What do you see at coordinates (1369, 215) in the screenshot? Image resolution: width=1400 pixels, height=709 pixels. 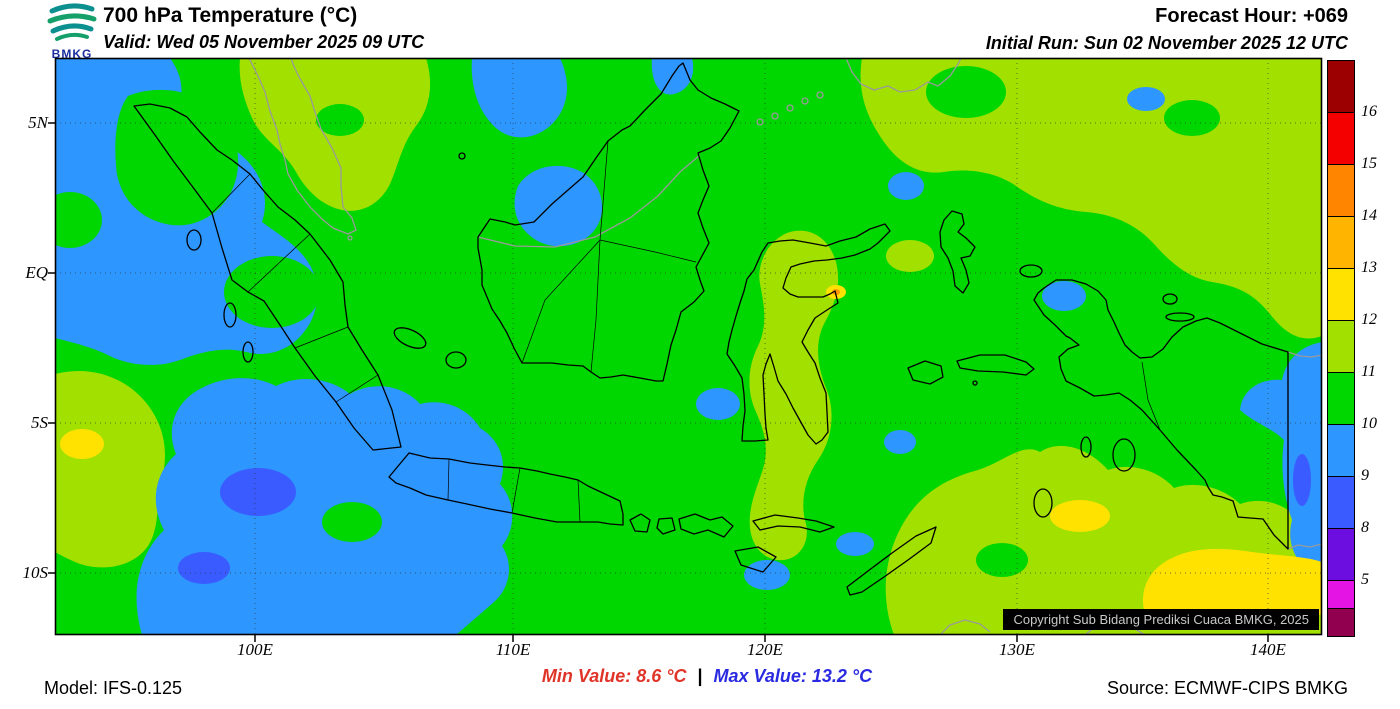 I see `colorbar-label: 14` at bounding box center [1369, 215].